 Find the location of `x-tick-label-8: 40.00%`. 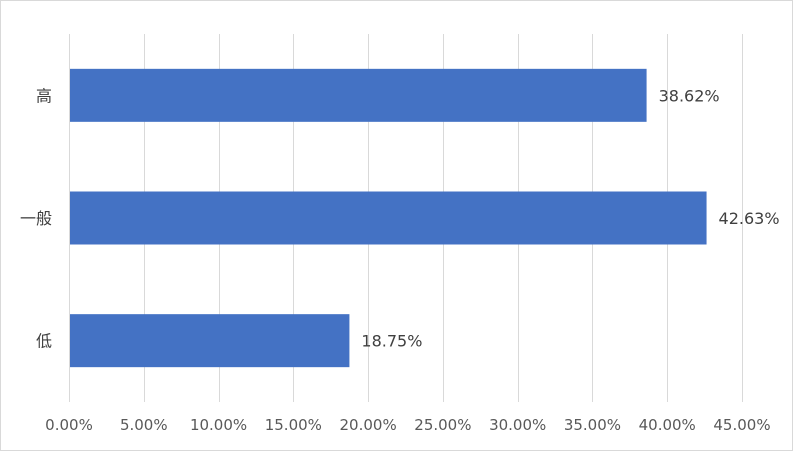

x-tick-label-8: 40.00% is located at coordinates (667, 425).